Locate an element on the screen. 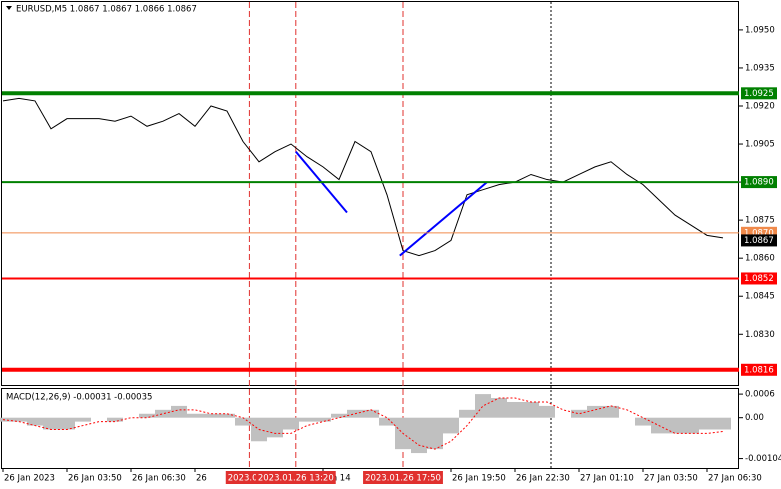  last-price-box is located at coordinates (759, 240).